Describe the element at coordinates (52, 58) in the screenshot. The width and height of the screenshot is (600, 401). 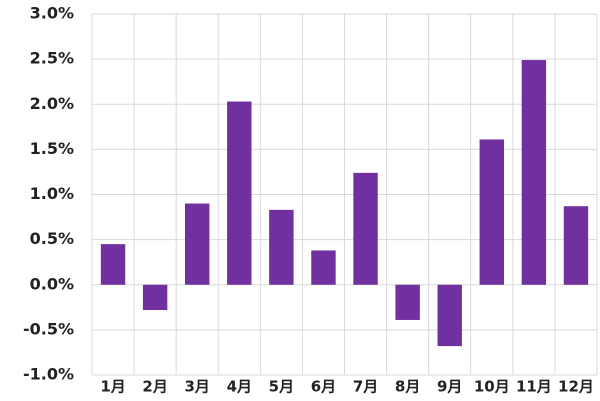
I see `y-tick-label: 2.5%` at that location.